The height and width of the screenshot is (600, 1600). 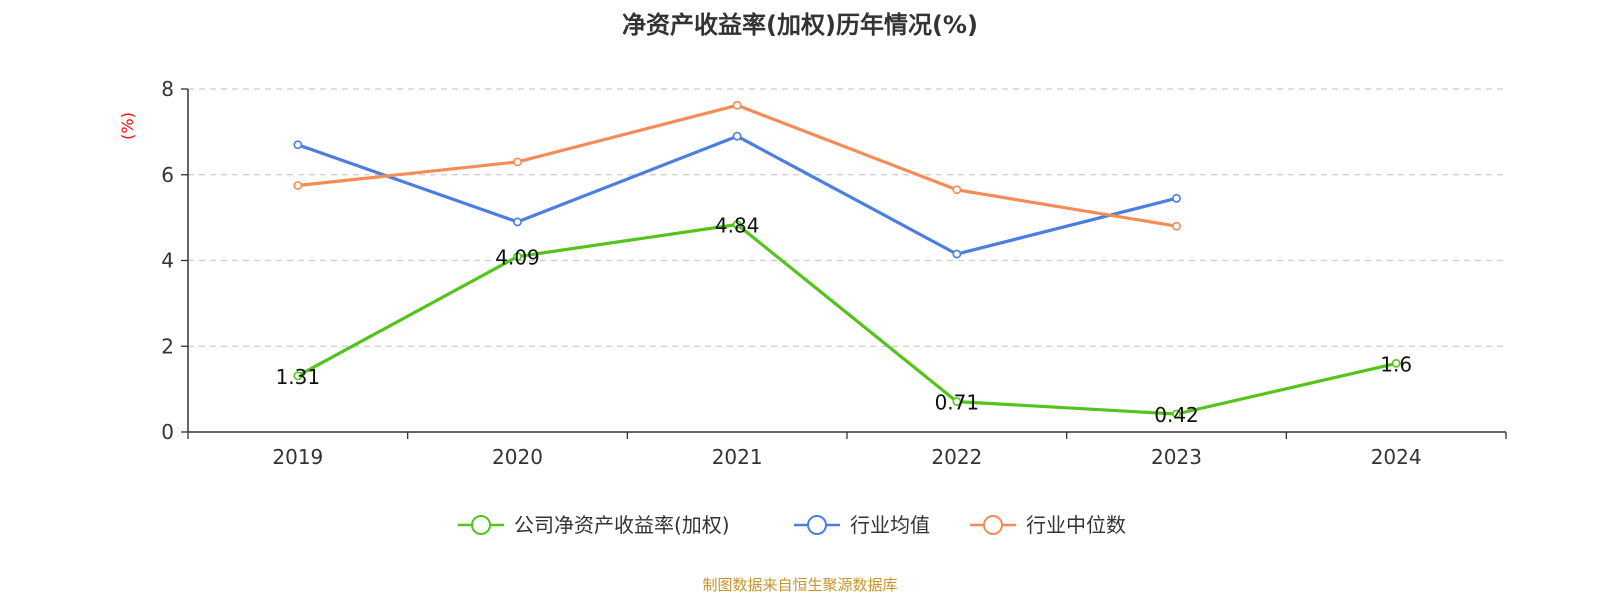 What do you see at coordinates (792, 525) in the screenshot?
I see `legend: 公司净资产收益率(加权) 行业均值 行业中位数` at bounding box center [792, 525].